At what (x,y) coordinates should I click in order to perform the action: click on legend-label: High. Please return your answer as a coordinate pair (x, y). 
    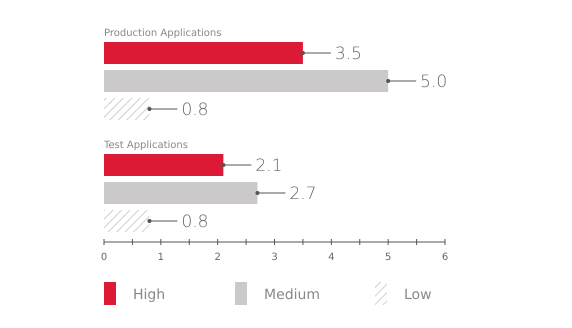
    Looking at the image, I should click on (149, 295).